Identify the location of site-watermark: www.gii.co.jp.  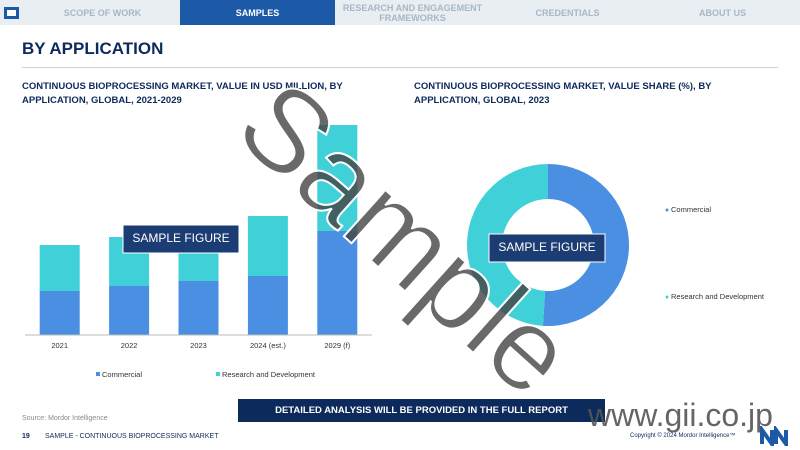
(680, 415).